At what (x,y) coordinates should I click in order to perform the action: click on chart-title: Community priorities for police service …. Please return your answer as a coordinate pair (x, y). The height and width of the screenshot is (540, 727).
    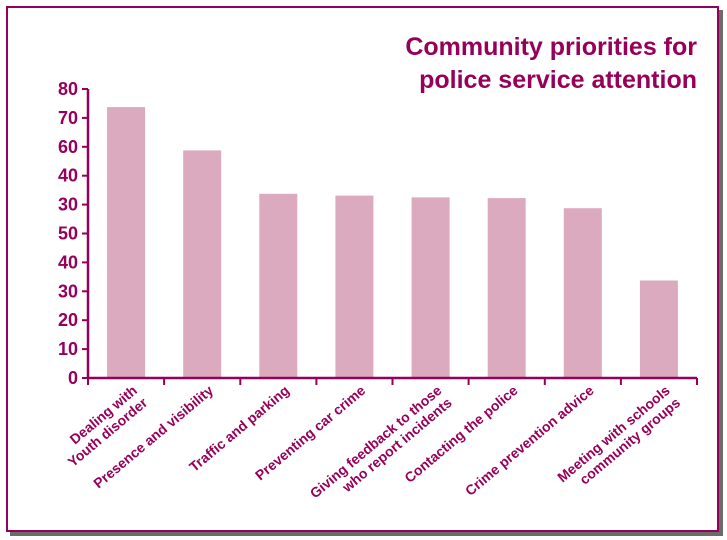
    Looking at the image, I should click on (551, 63).